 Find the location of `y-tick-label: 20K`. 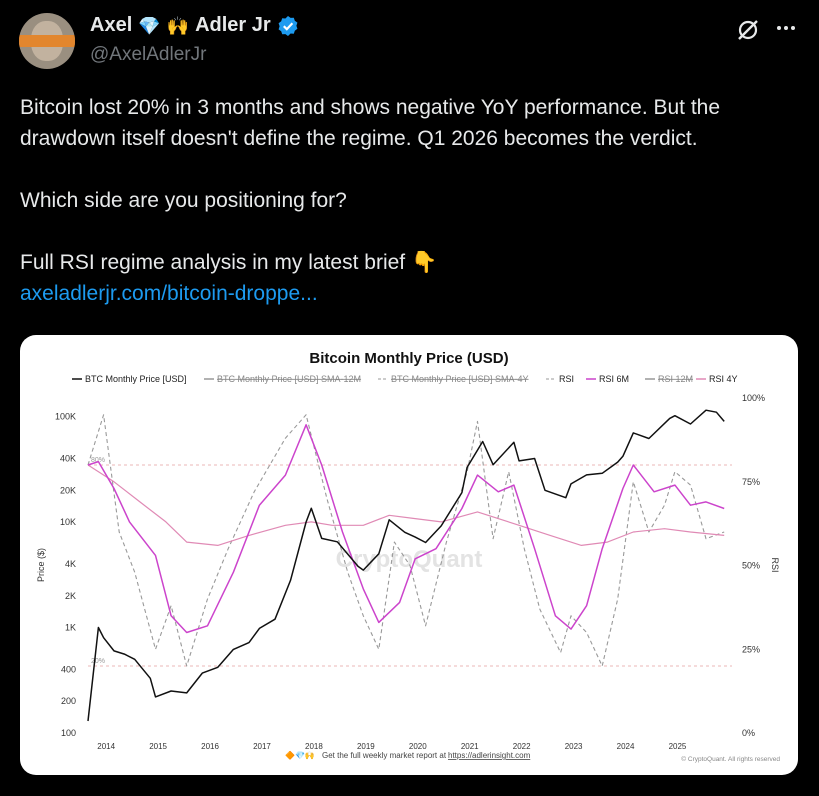

y-tick-label: 20K is located at coordinates (68, 490).